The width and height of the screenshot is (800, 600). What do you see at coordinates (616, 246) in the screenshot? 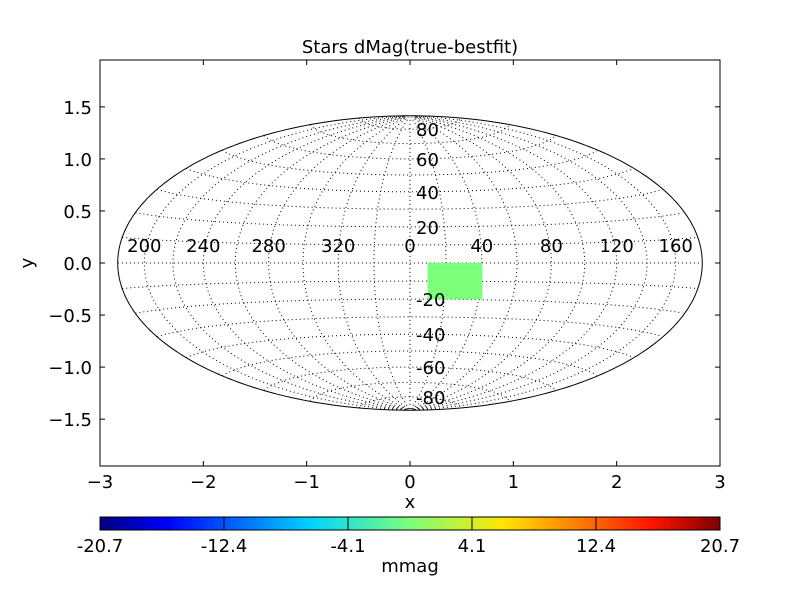
I see `meridian-label: 120` at bounding box center [616, 246].